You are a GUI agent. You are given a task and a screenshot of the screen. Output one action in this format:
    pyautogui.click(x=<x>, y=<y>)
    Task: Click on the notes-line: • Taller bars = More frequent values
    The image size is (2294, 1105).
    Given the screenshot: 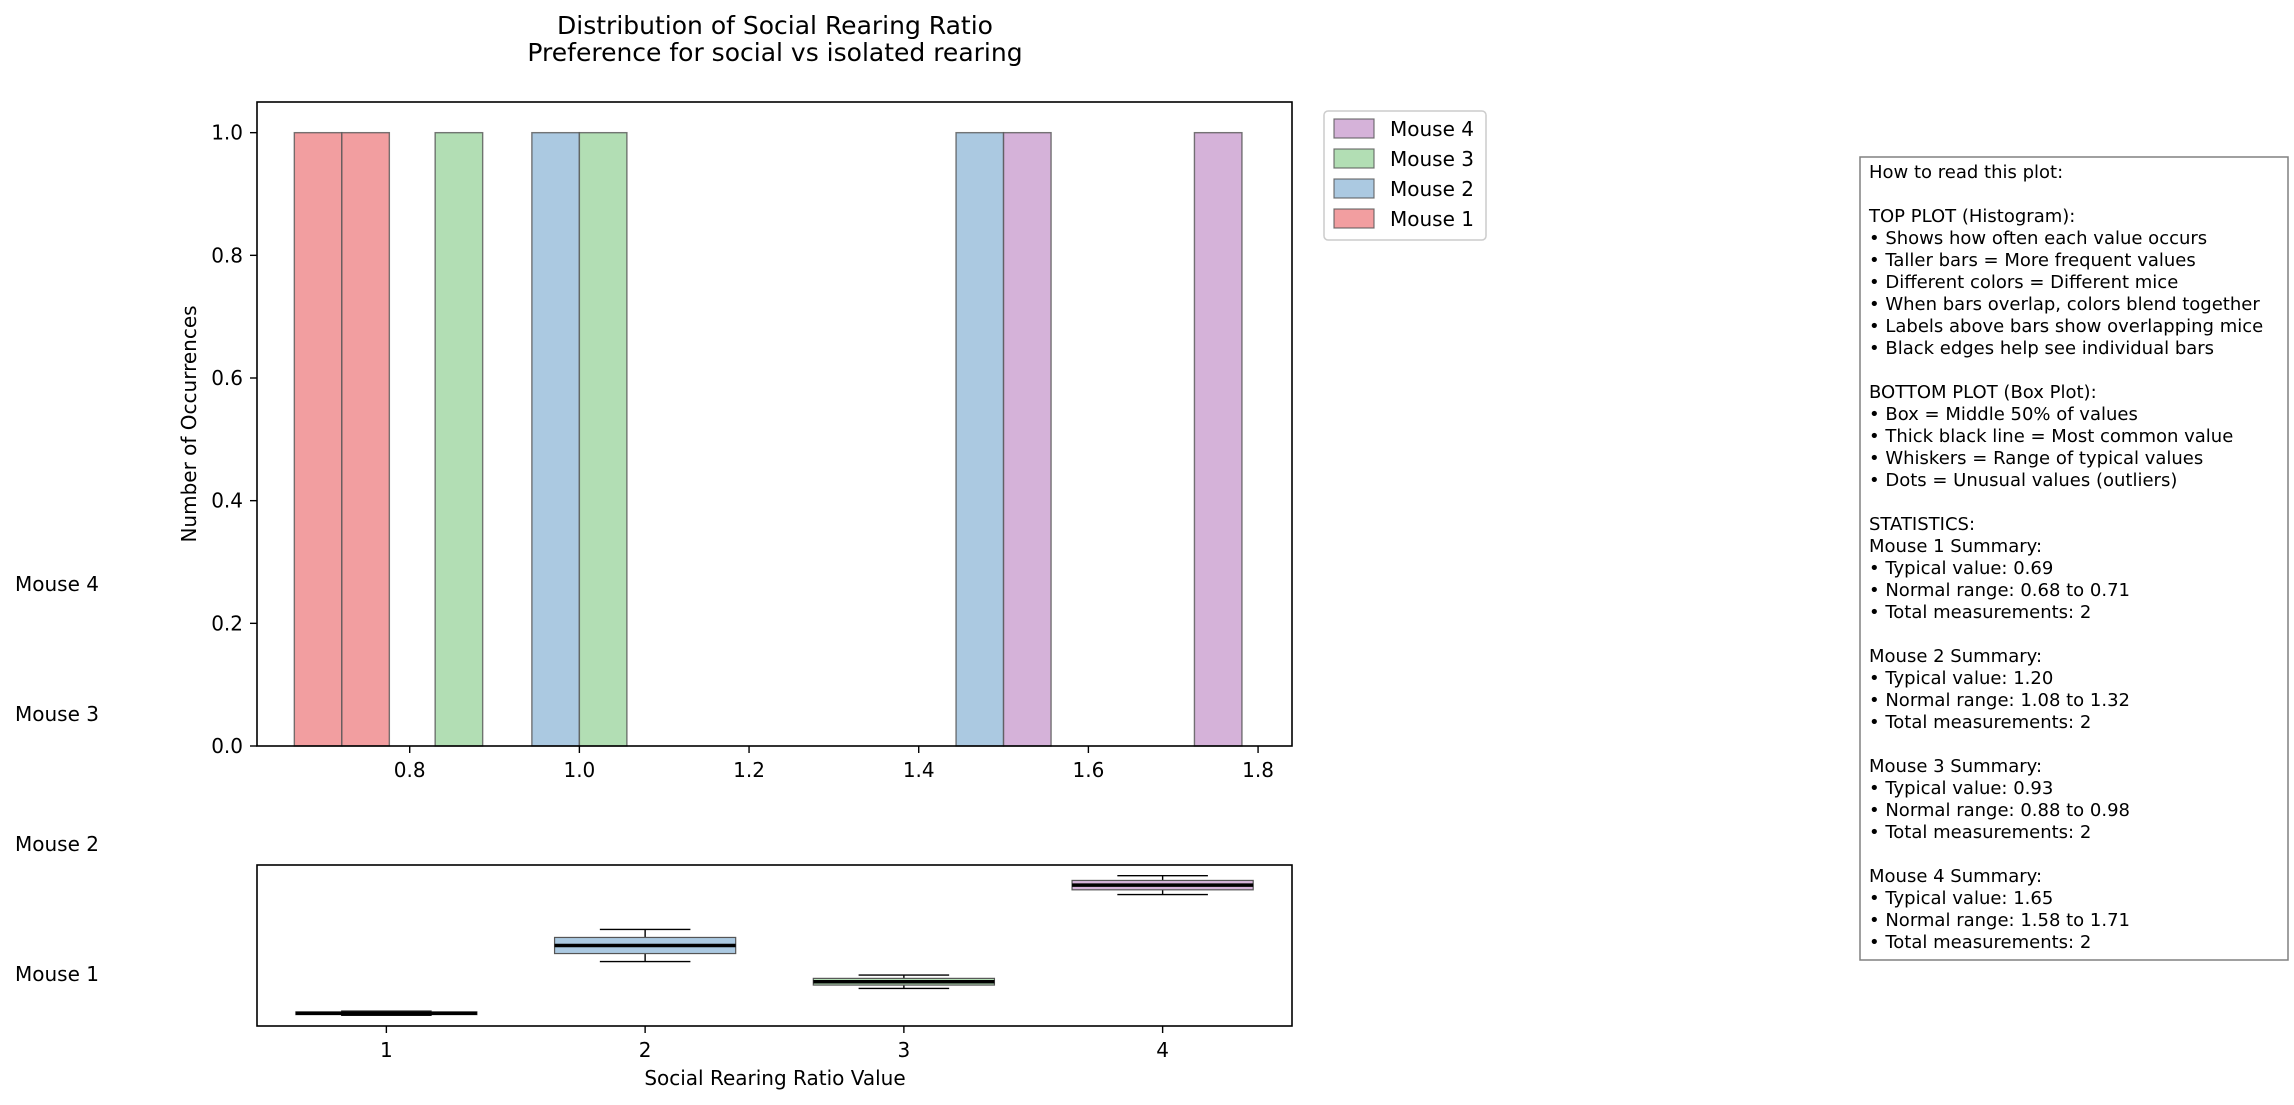 What is the action you would take?
    pyautogui.click(x=2032, y=260)
    